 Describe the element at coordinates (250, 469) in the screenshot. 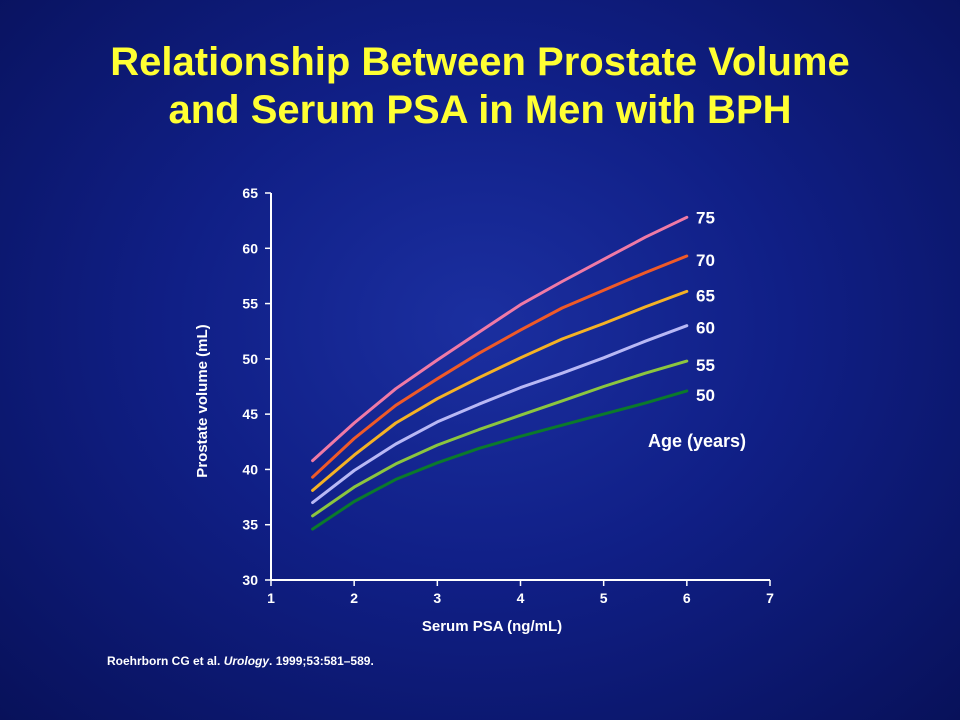

I see `y-tick-label: 40` at that location.